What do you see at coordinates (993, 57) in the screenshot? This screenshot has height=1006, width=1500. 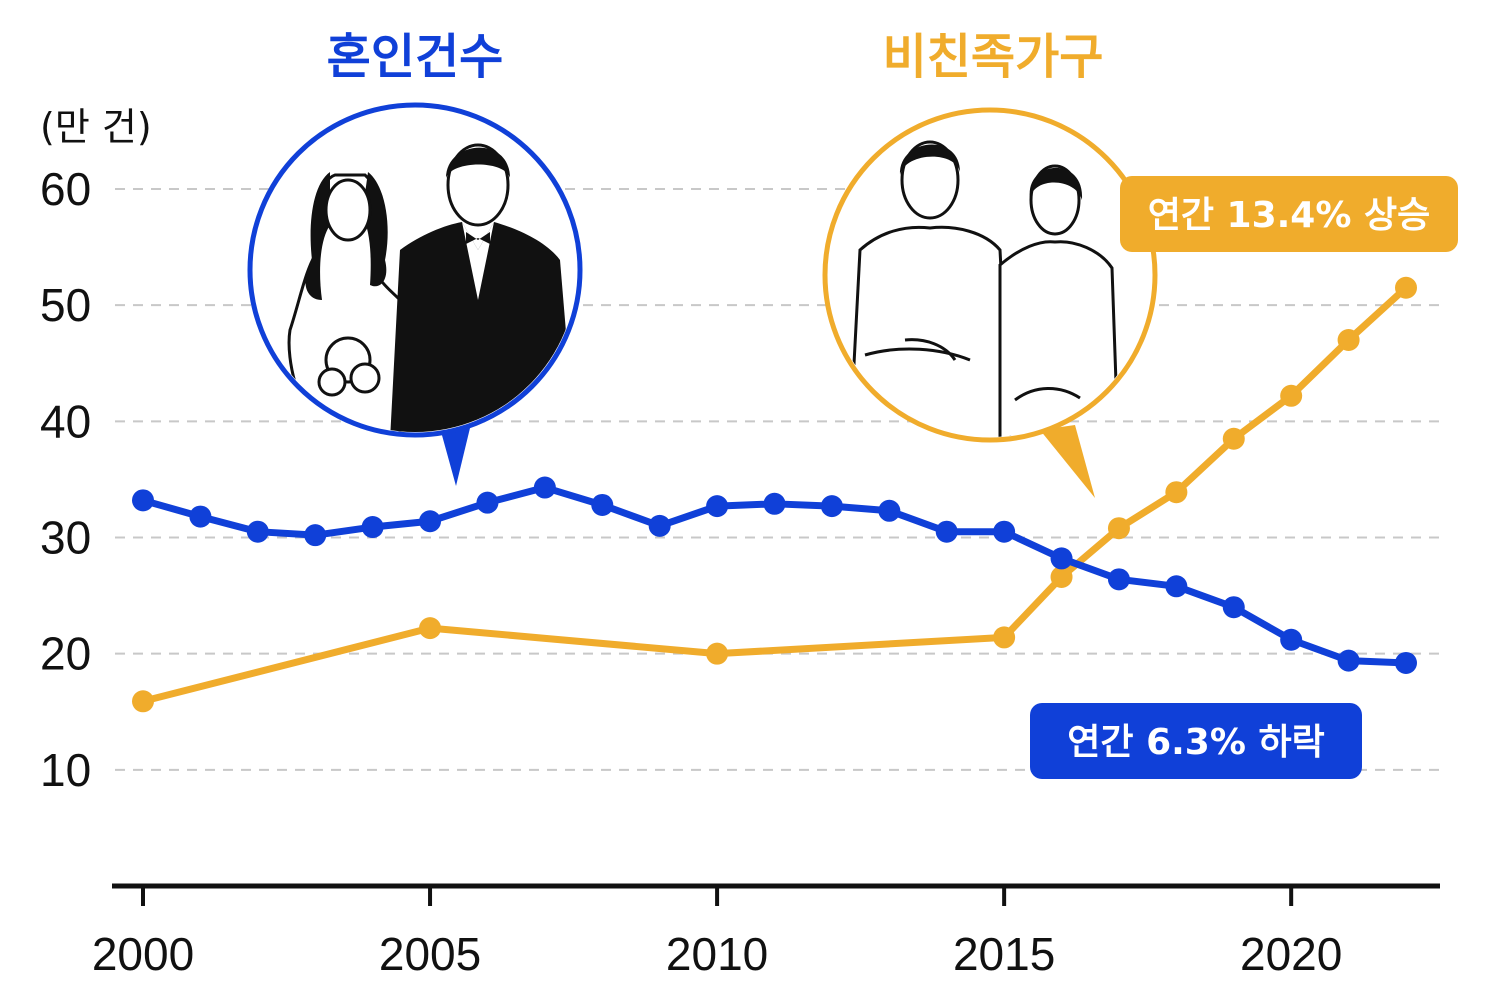 I see `series-title-non-kin-households: 비친족가구` at bounding box center [993, 57].